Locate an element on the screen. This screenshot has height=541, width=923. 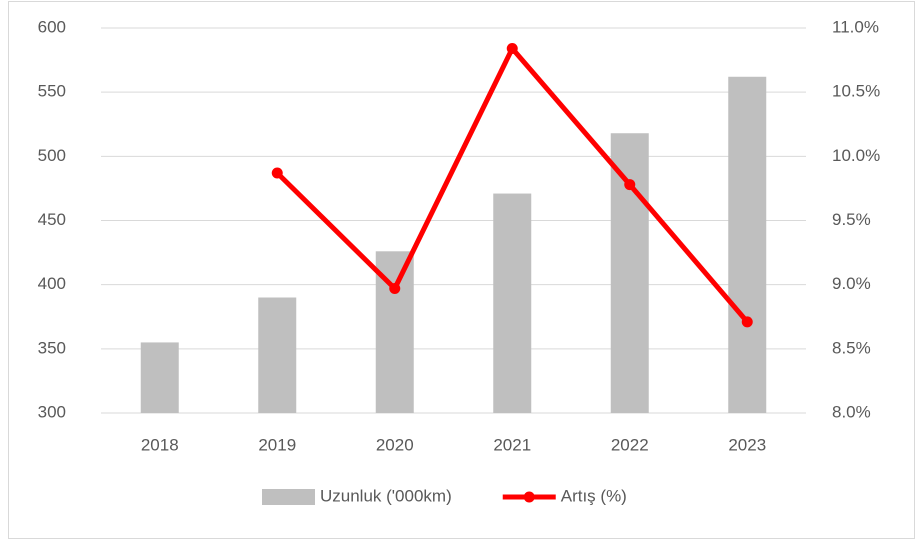
x-tick-label: 2019 is located at coordinates (277, 444).